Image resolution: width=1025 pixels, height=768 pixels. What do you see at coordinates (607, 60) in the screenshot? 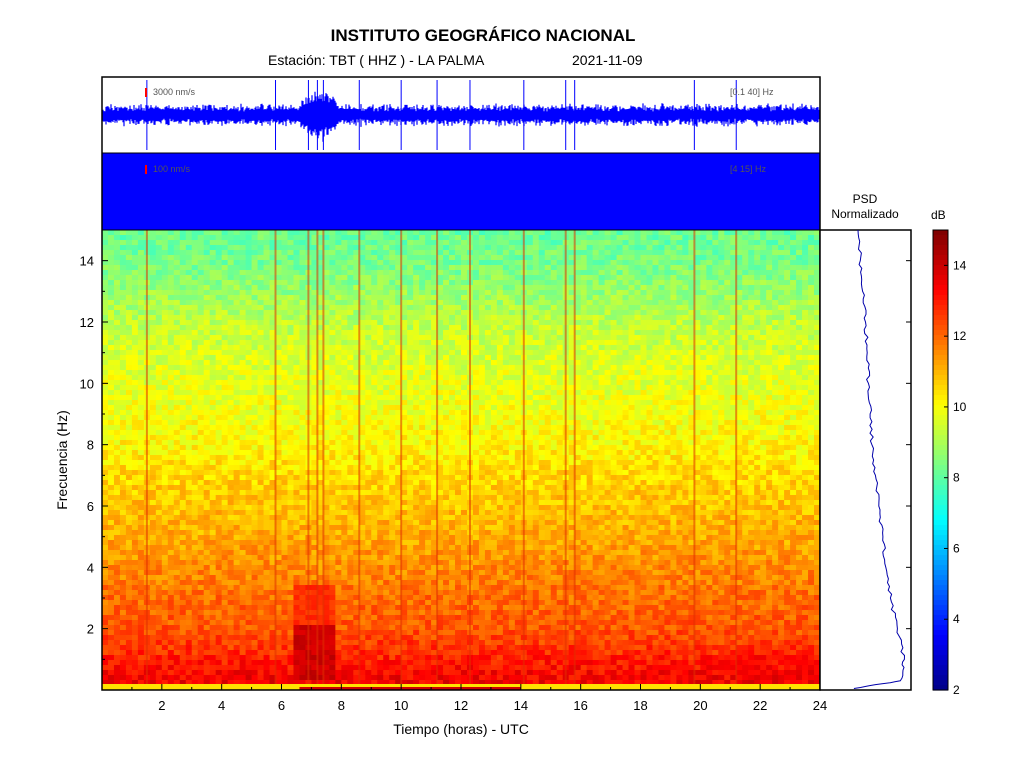
I see `date-label: 2021-11-09` at bounding box center [607, 60].